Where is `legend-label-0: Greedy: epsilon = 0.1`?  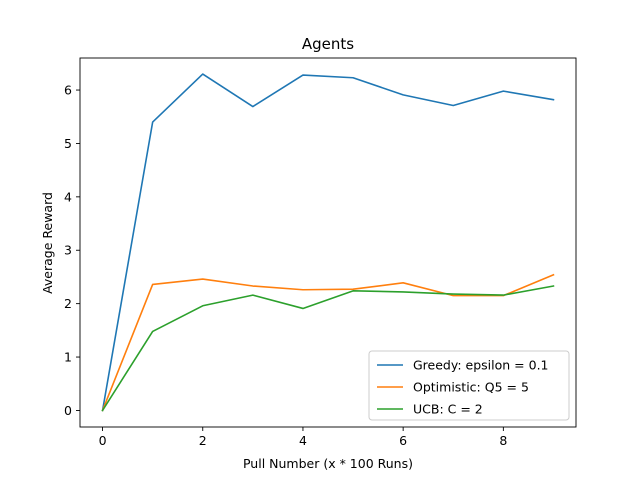 legend-label-0: Greedy: epsilon = 0.1 is located at coordinates (481, 365).